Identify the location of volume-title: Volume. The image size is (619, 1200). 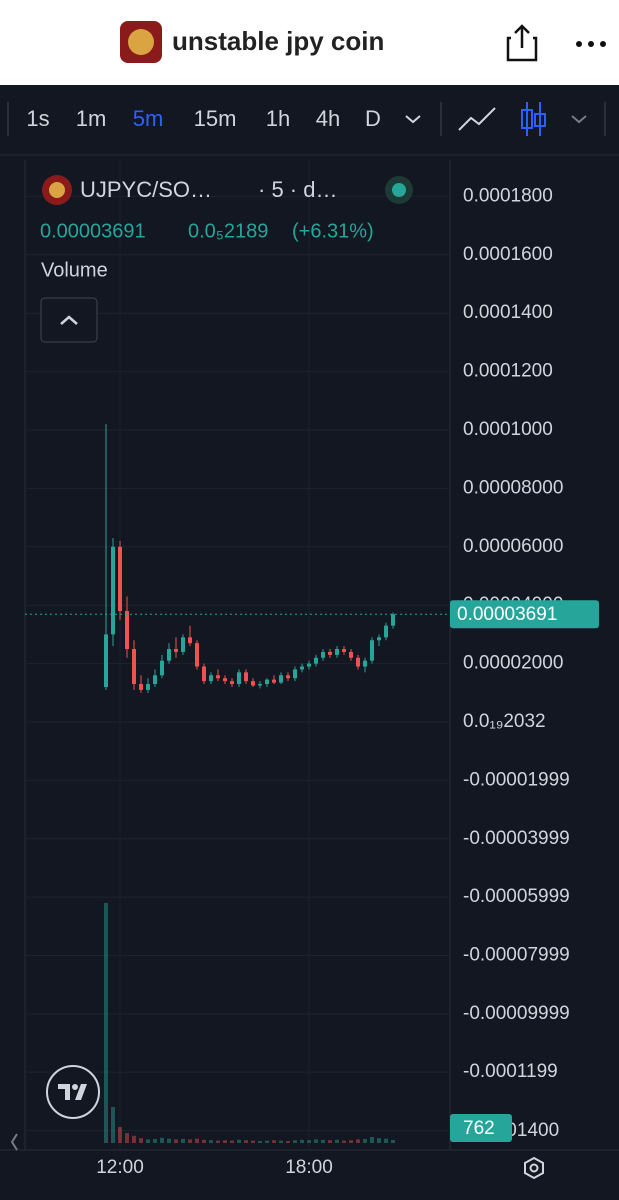
(74, 270).